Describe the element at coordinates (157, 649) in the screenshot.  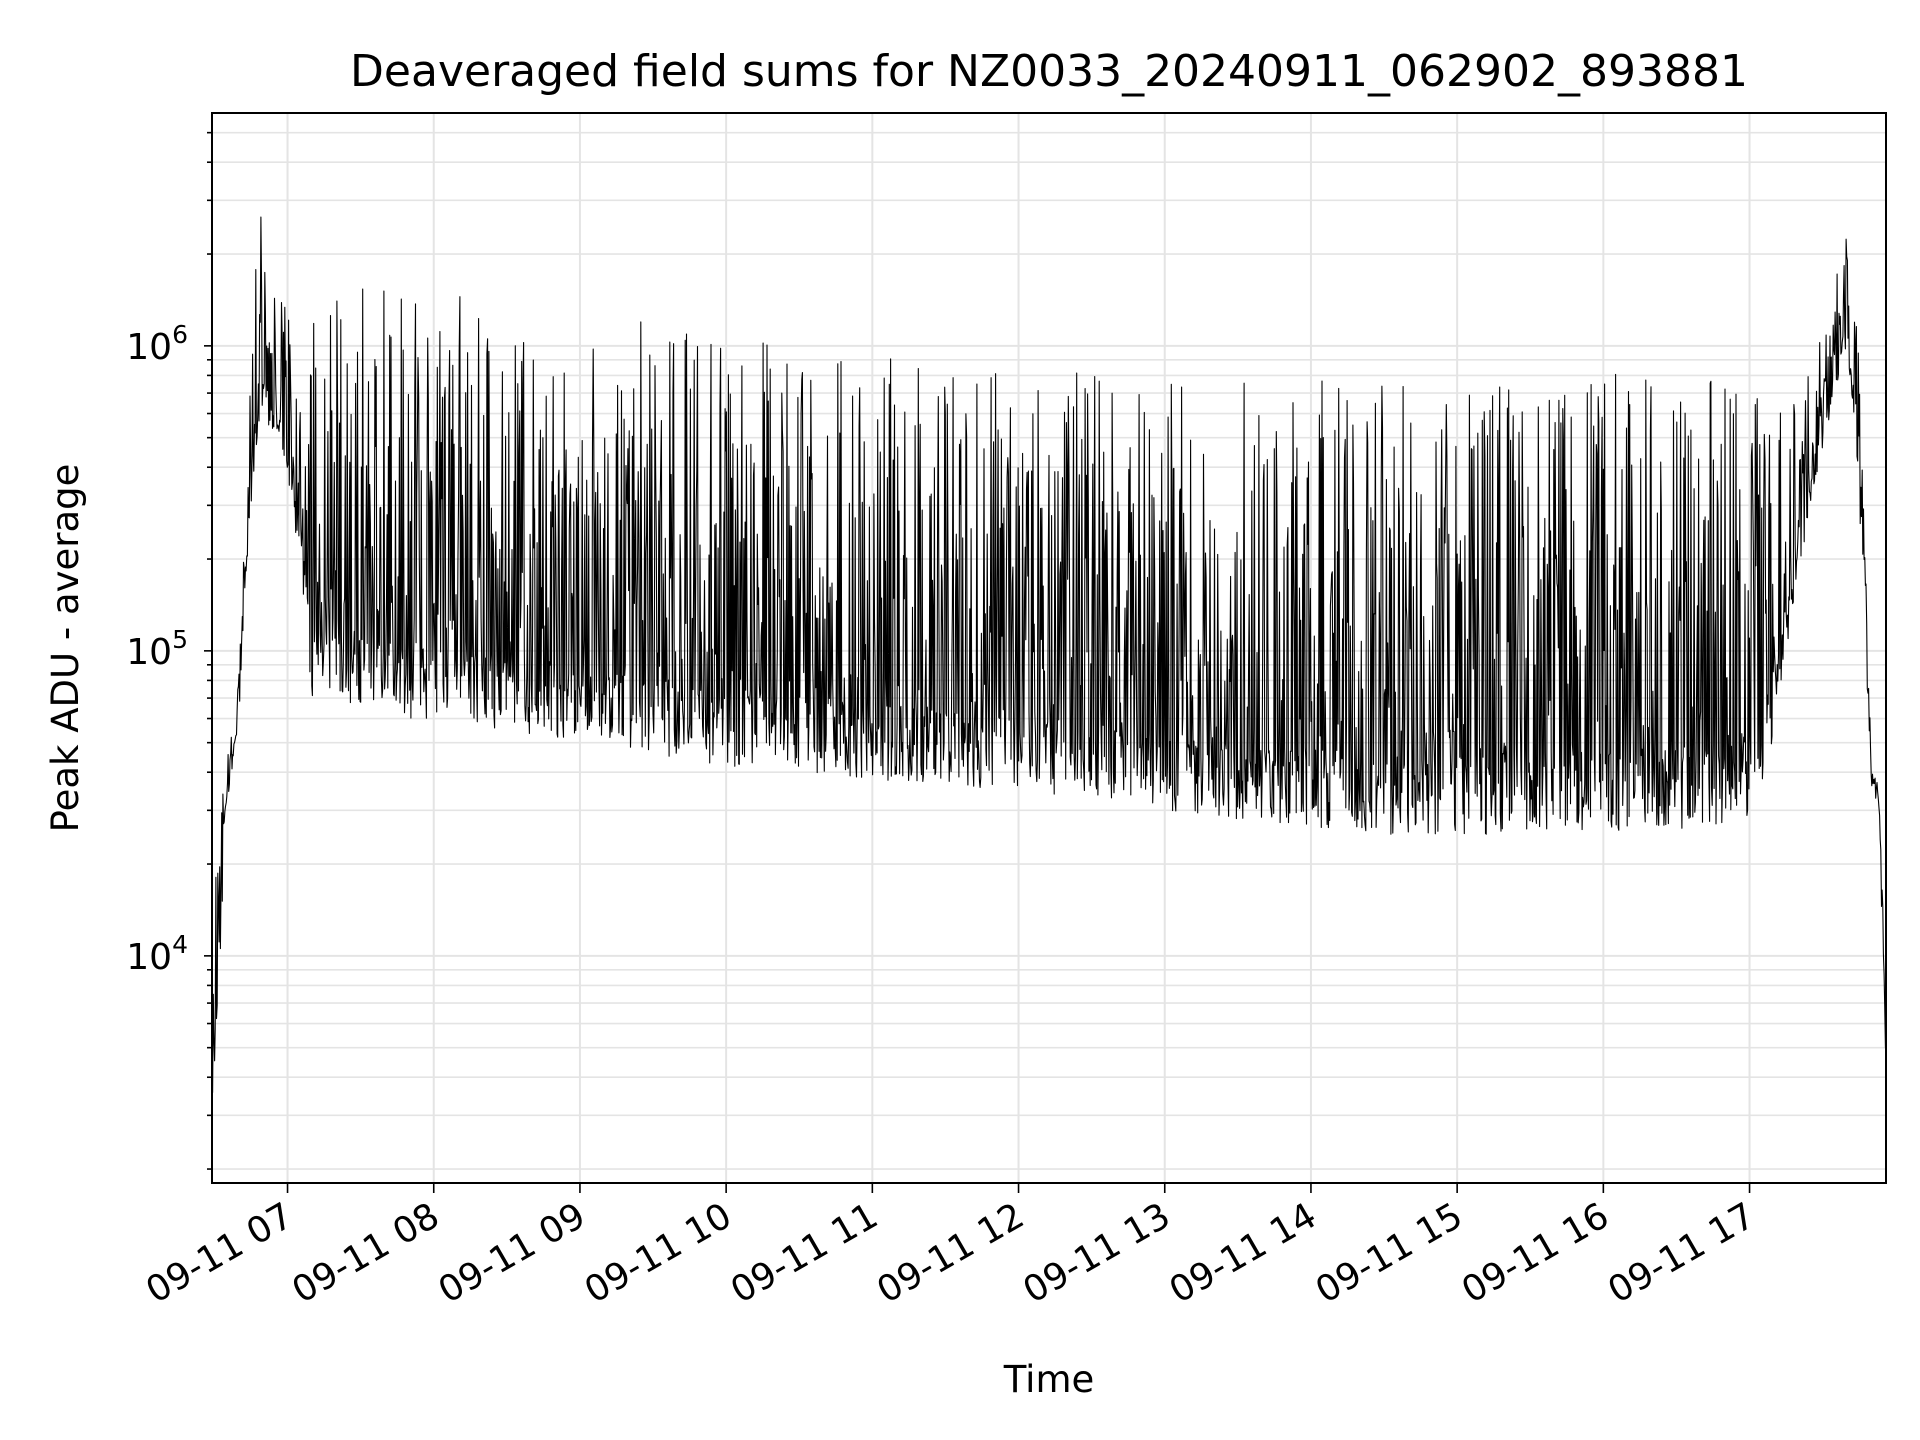
I see `y-tick-label: 10⁵` at that location.